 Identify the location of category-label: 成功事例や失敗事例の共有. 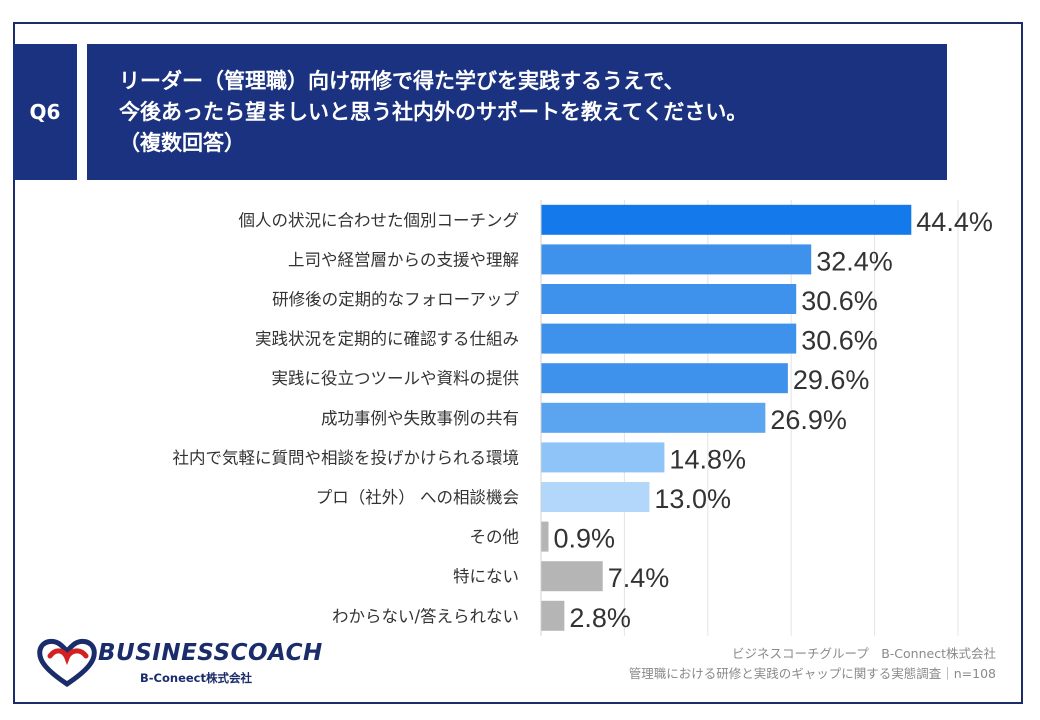
(420, 418).